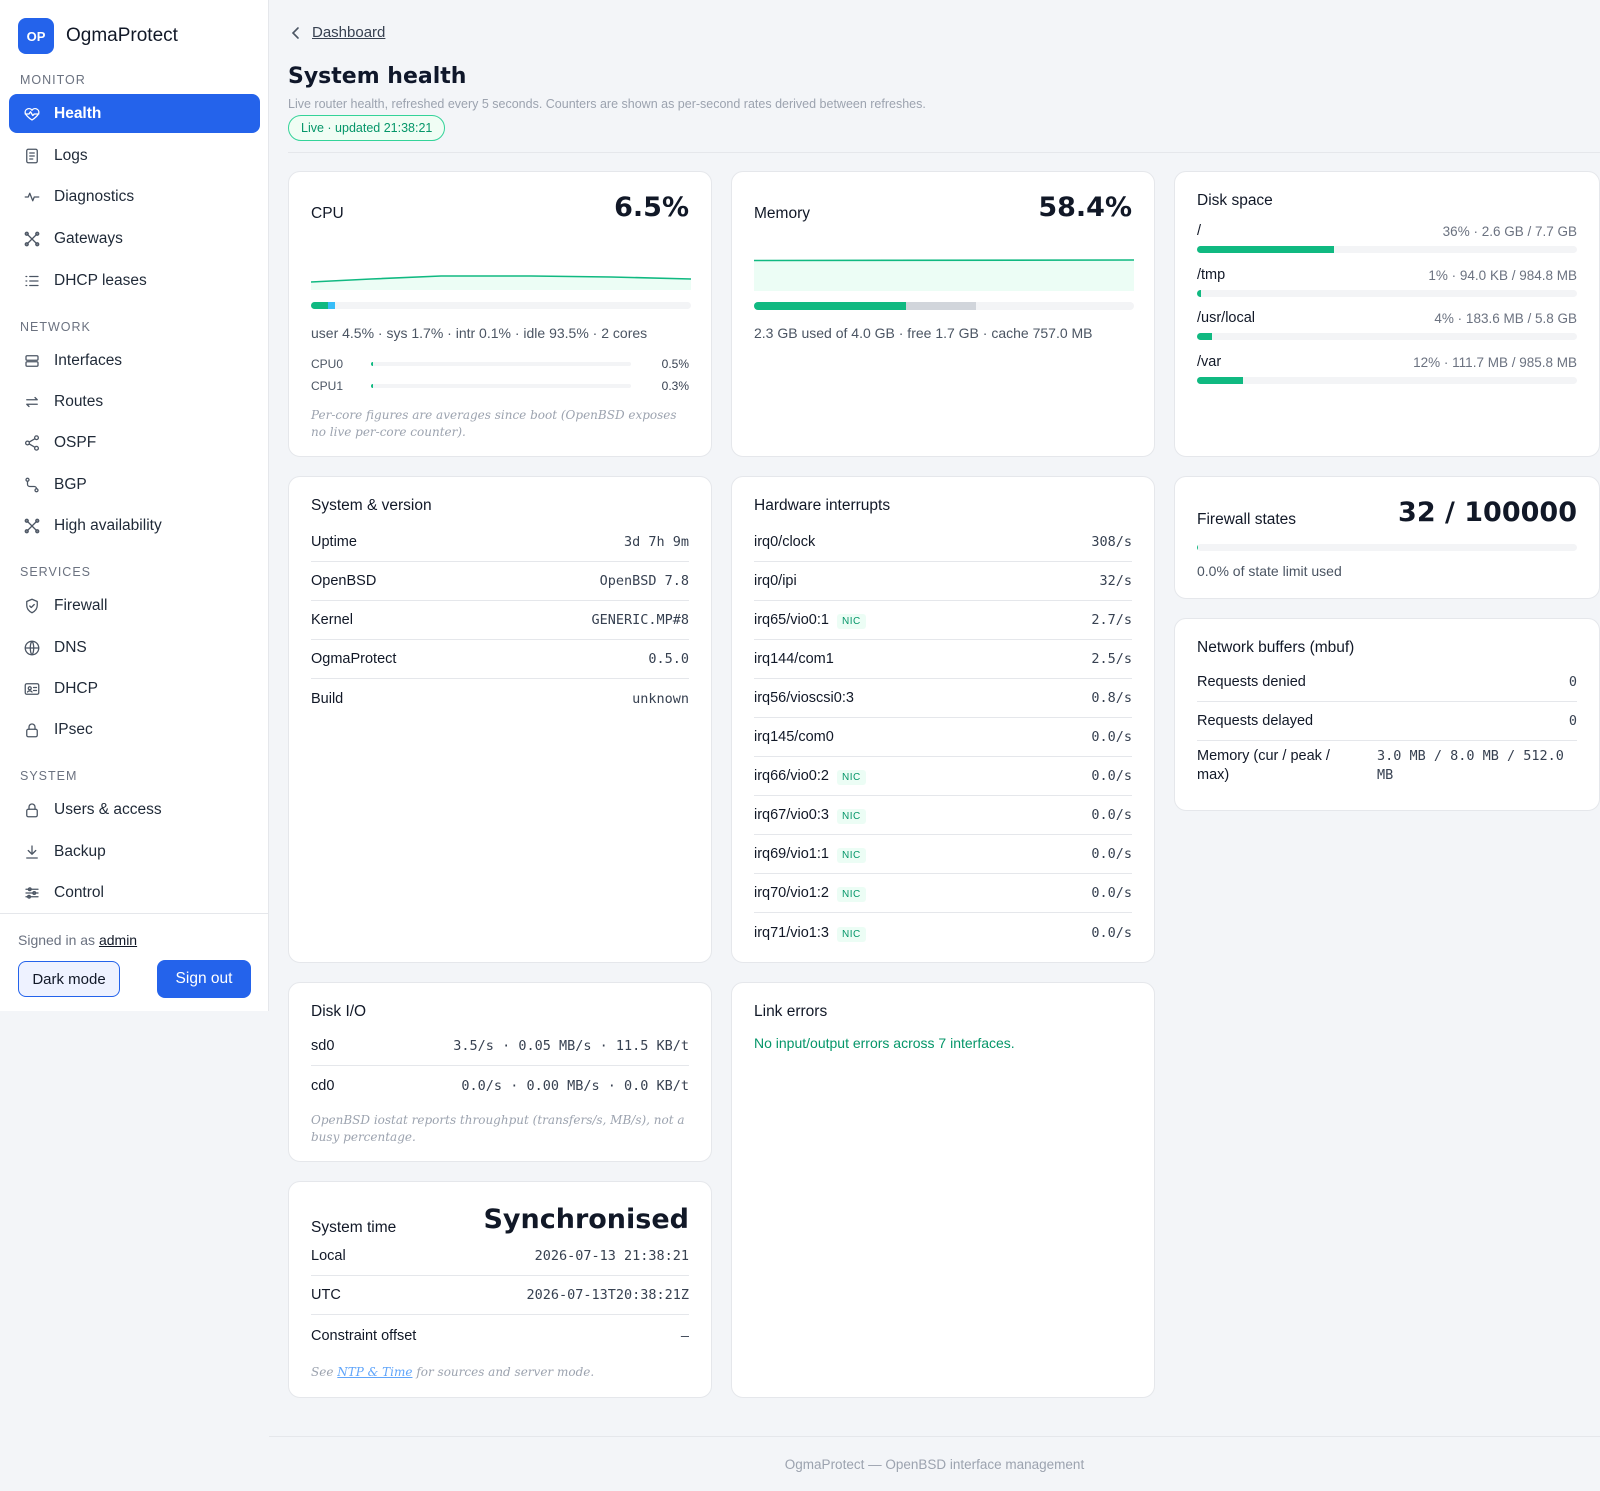  Describe the element at coordinates (134, 729) in the screenshot. I see `sidebar-item-ipsec: IPsec` at that location.